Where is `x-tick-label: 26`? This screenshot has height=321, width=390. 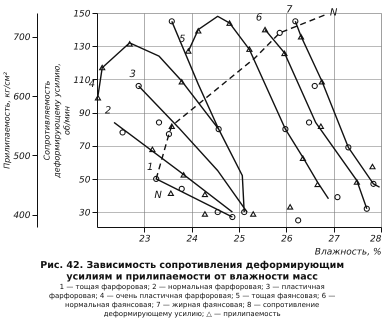
x-tick-label: 26 is located at coordinates (287, 239).